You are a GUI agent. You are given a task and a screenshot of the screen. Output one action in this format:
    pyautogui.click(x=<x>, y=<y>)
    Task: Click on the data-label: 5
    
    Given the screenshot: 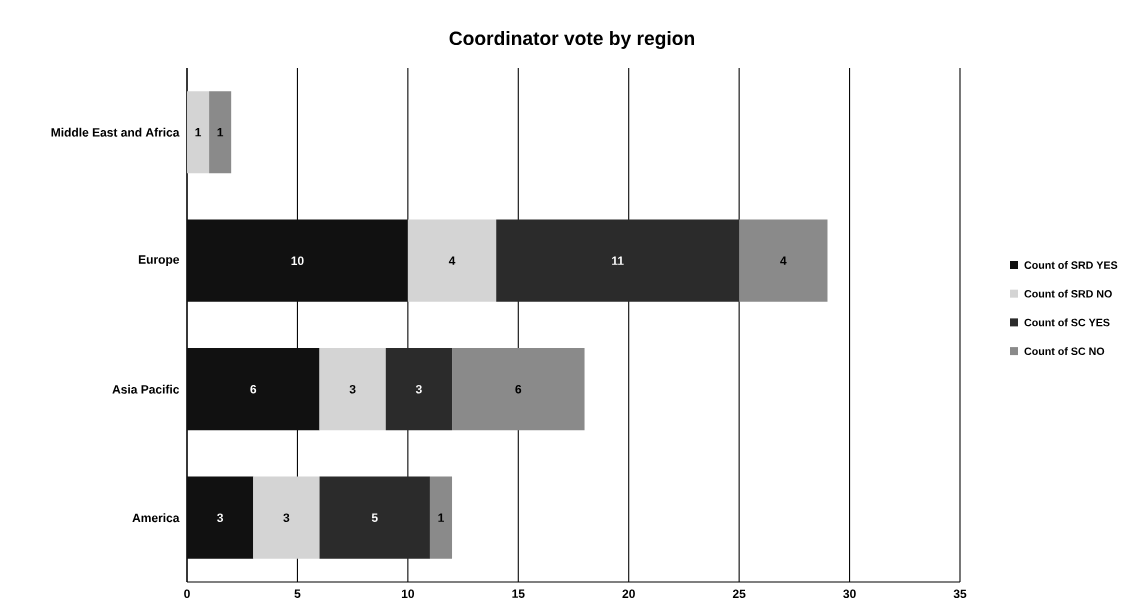 What is the action you would take?
    pyautogui.click(x=374, y=517)
    